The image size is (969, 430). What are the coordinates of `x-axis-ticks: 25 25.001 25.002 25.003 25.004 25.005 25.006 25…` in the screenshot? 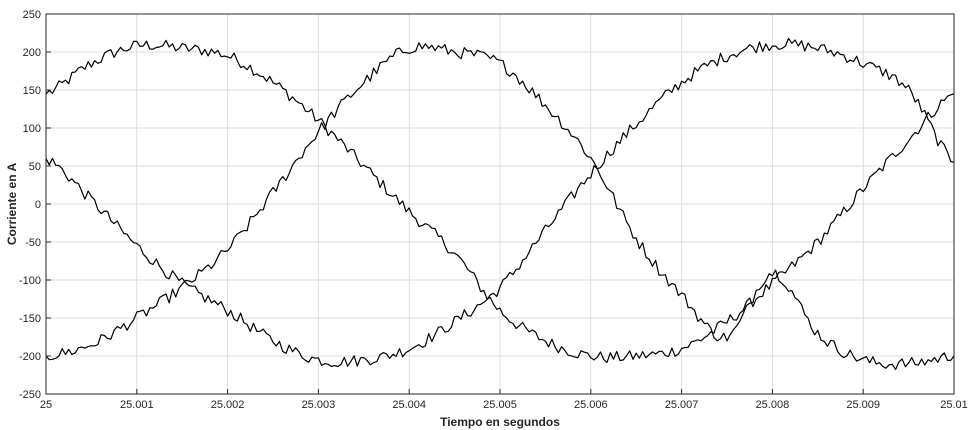 It's located at (504, 400).